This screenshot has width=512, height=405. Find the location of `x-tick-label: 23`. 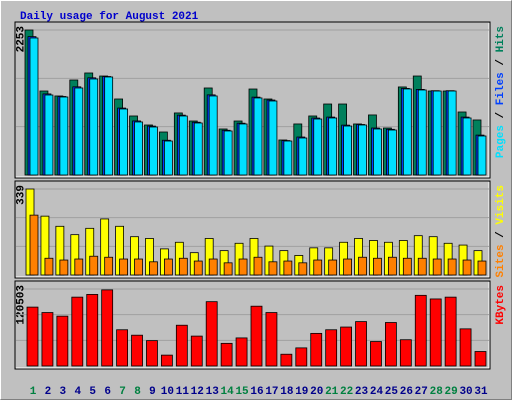

x-tick-label: 23 is located at coordinates (362, 392).